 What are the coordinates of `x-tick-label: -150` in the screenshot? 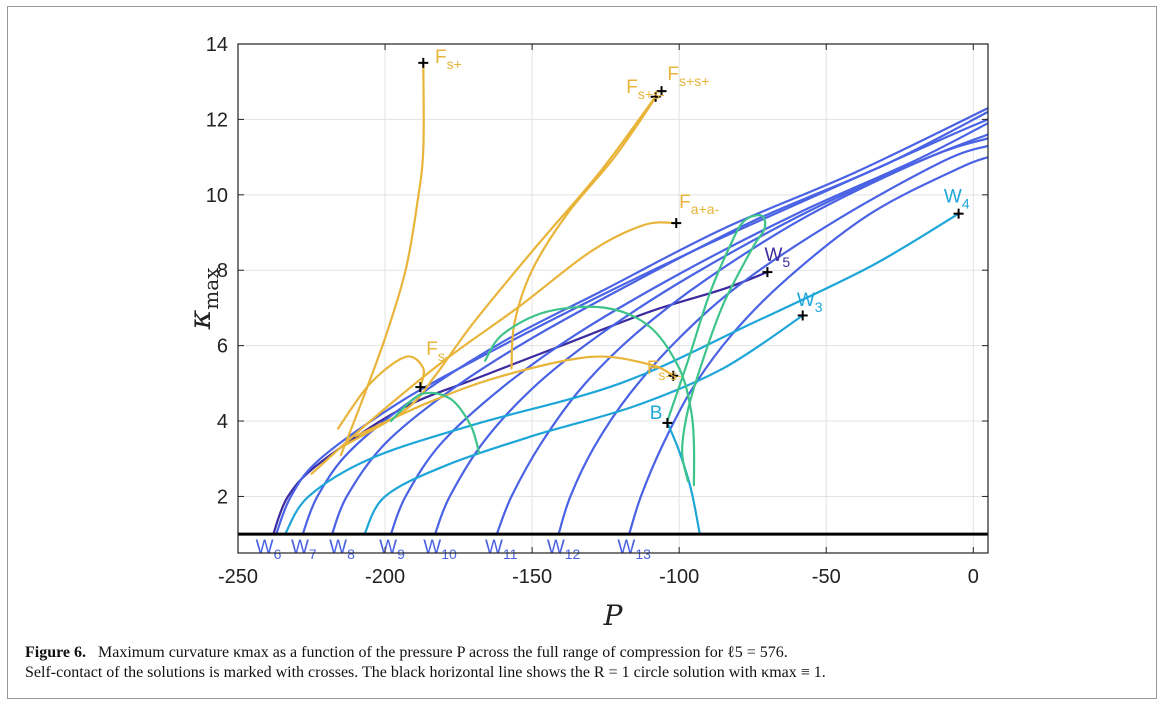 It's located at (532, 577).